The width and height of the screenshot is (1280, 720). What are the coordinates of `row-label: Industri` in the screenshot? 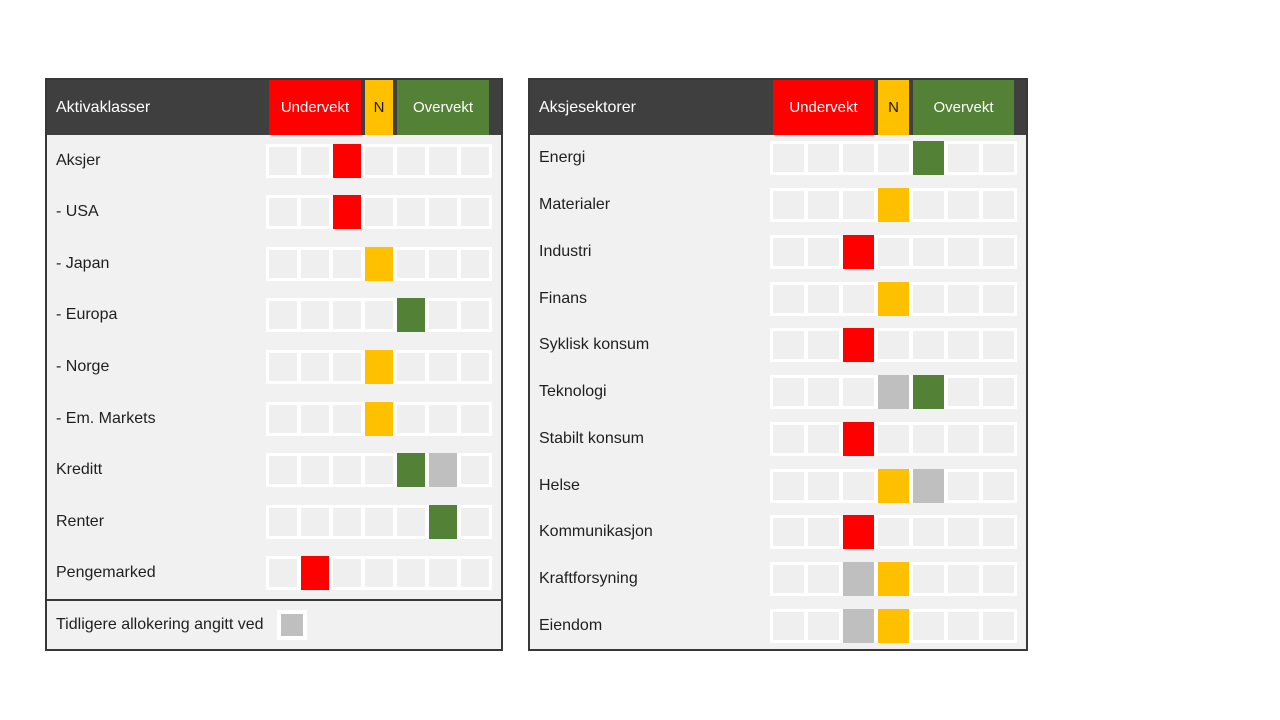 It's located at (565, 251).